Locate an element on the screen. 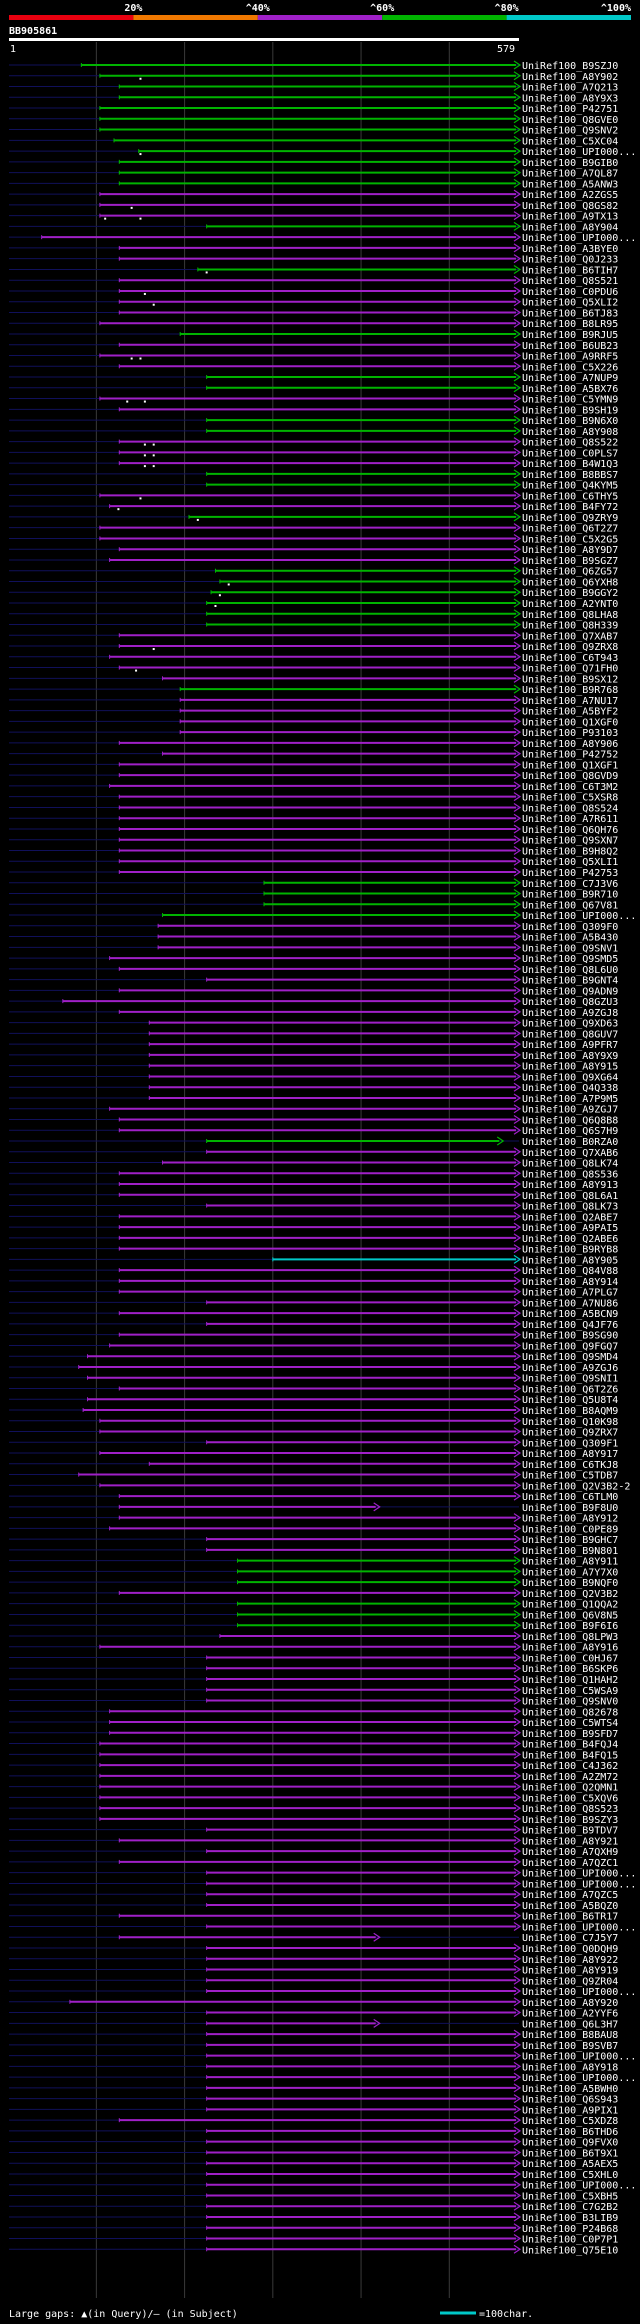 The image size is (640, 2324). hit-row: UniRef100_A3BYE0 is located at coordinates (313, 249).